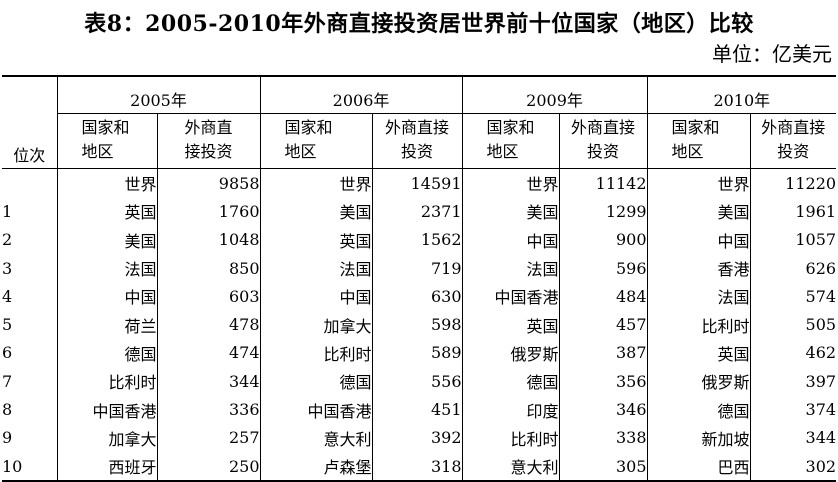 Image resolution: width=838 pixels, height=482 pixels. What do you see at coordinates (7, 325) in the screenshot?
I see `rank-cell: 5` at bounding box center [7, 325].